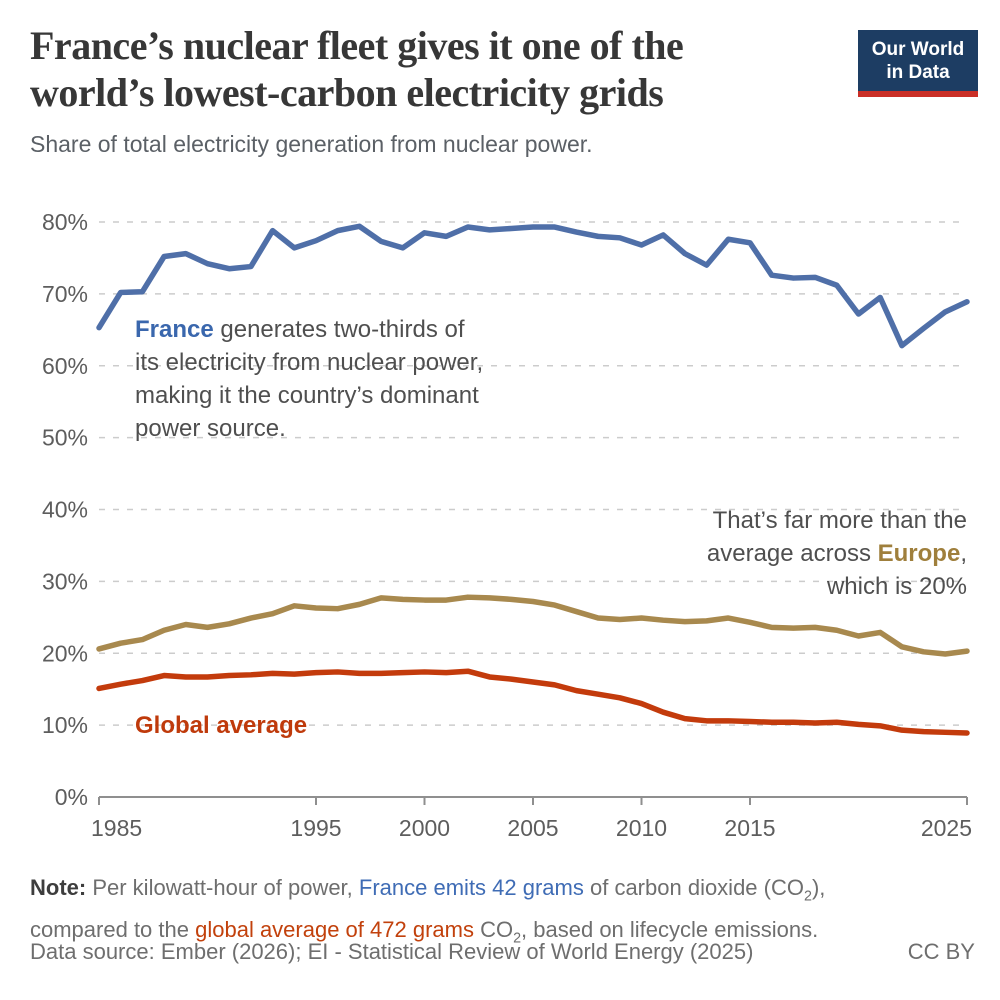 This screenshot has width=1000, height=1000. What do you see at coordinates (919, 553) in the screenshot?
I see `annotation-europe-label: Europe` at bounding box center [919, 553].